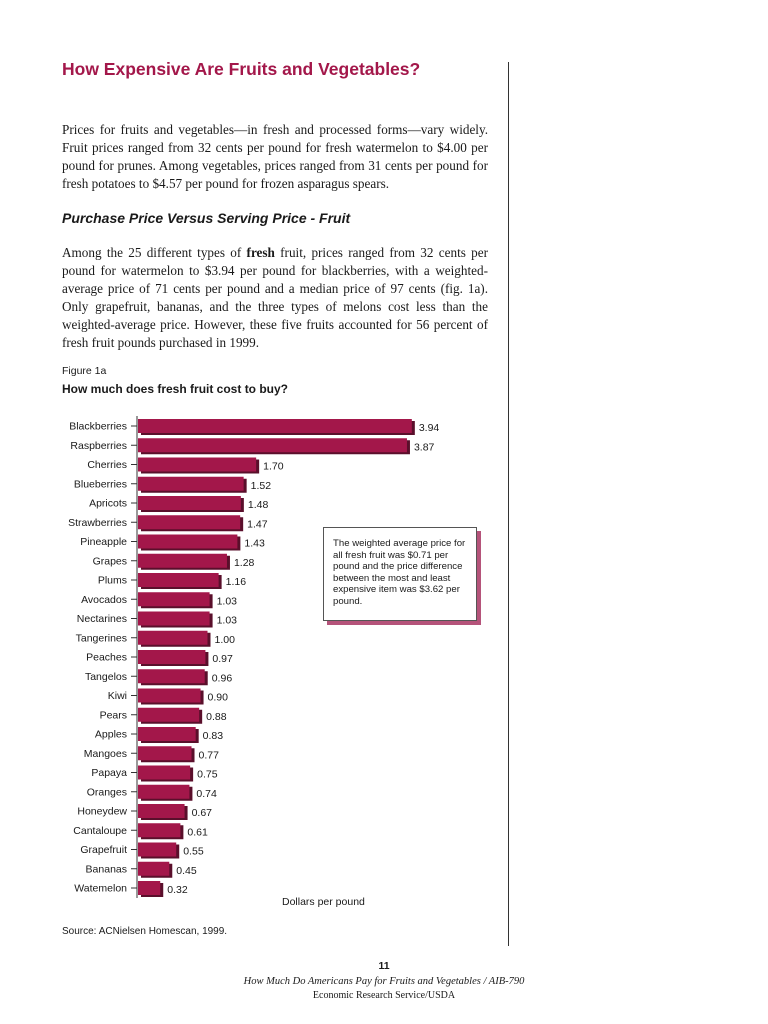 The width and height of the screenshot is (768, 1024). What do you see at coordinates (258, 505) in the screenshot?
I see `value-label-apricots: 1.48` at bounding box center [258, 505].